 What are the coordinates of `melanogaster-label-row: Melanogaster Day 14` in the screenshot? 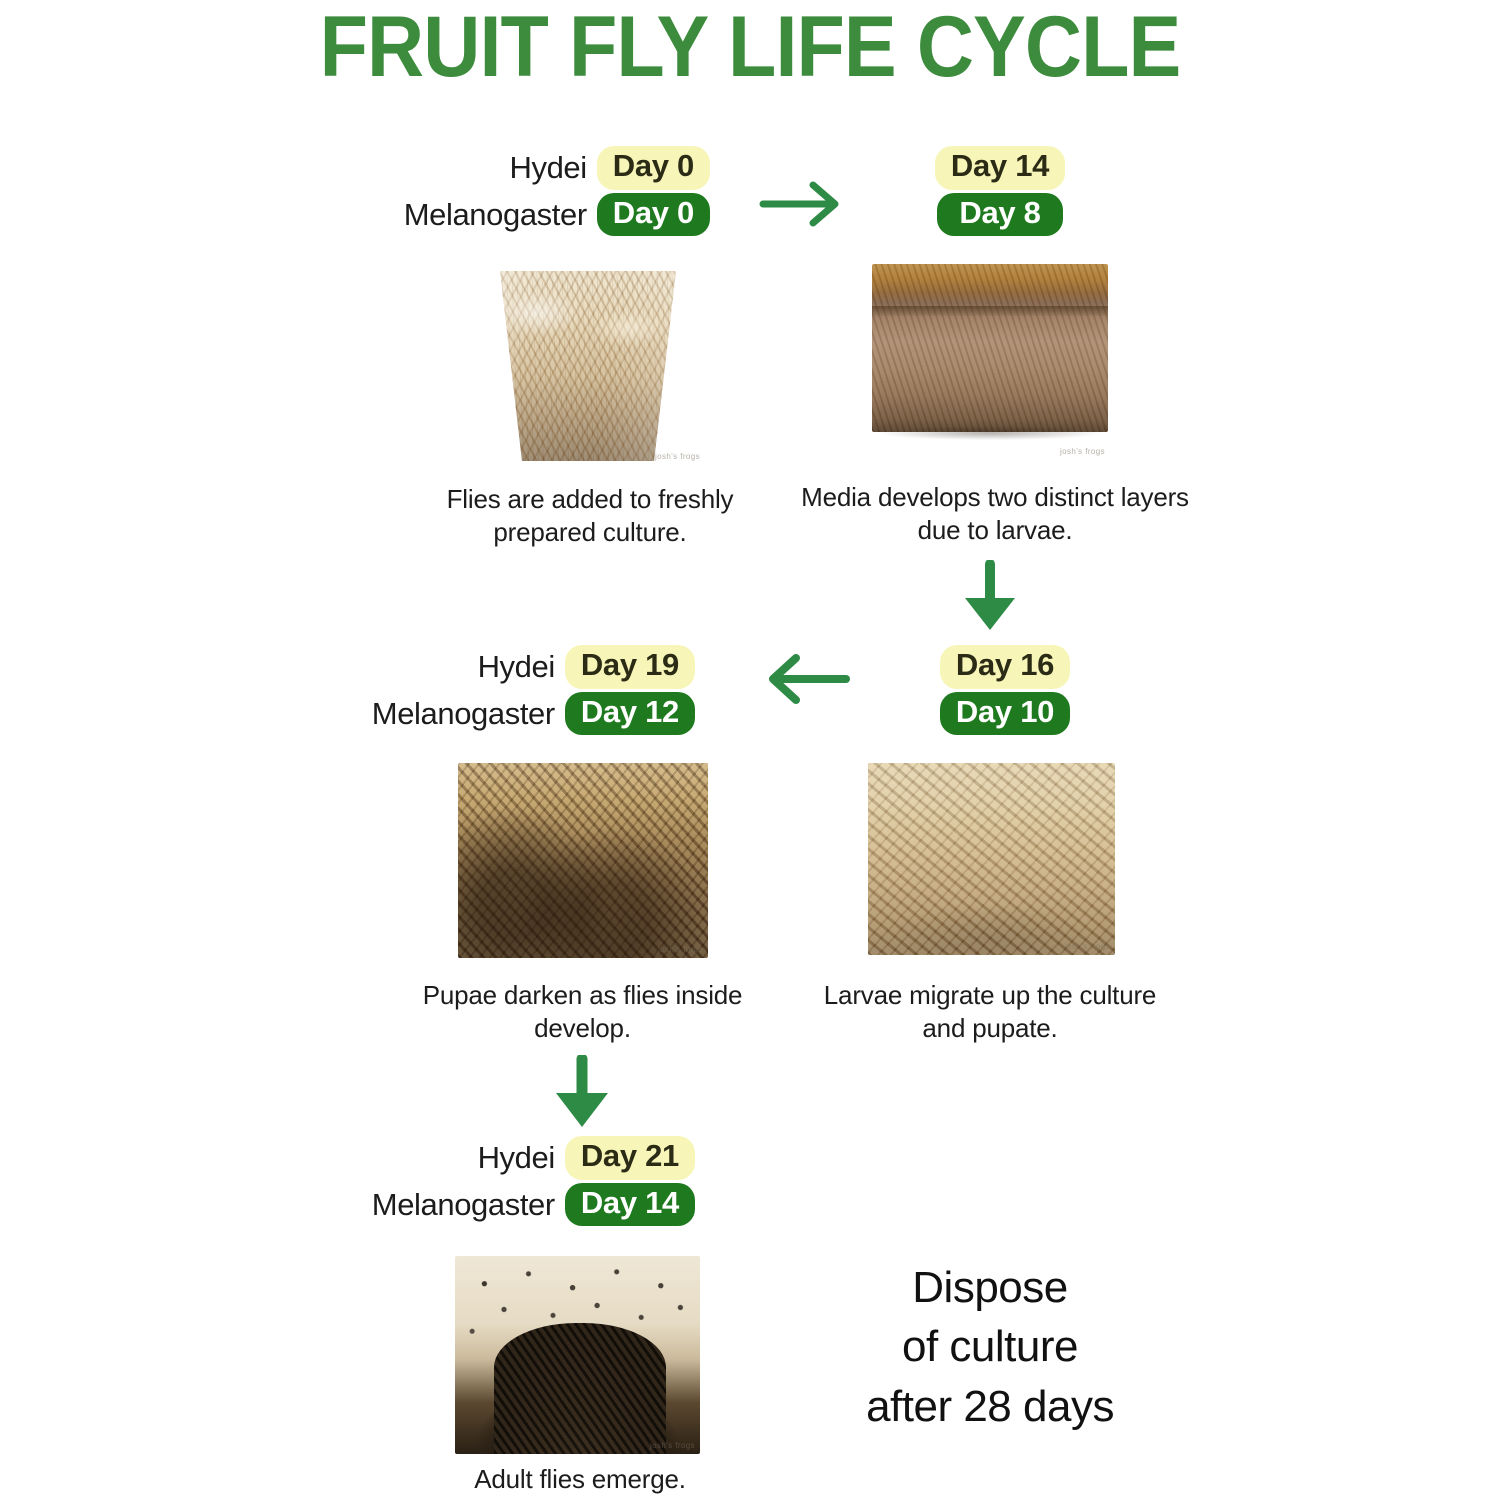 It's located at (533, 1204).